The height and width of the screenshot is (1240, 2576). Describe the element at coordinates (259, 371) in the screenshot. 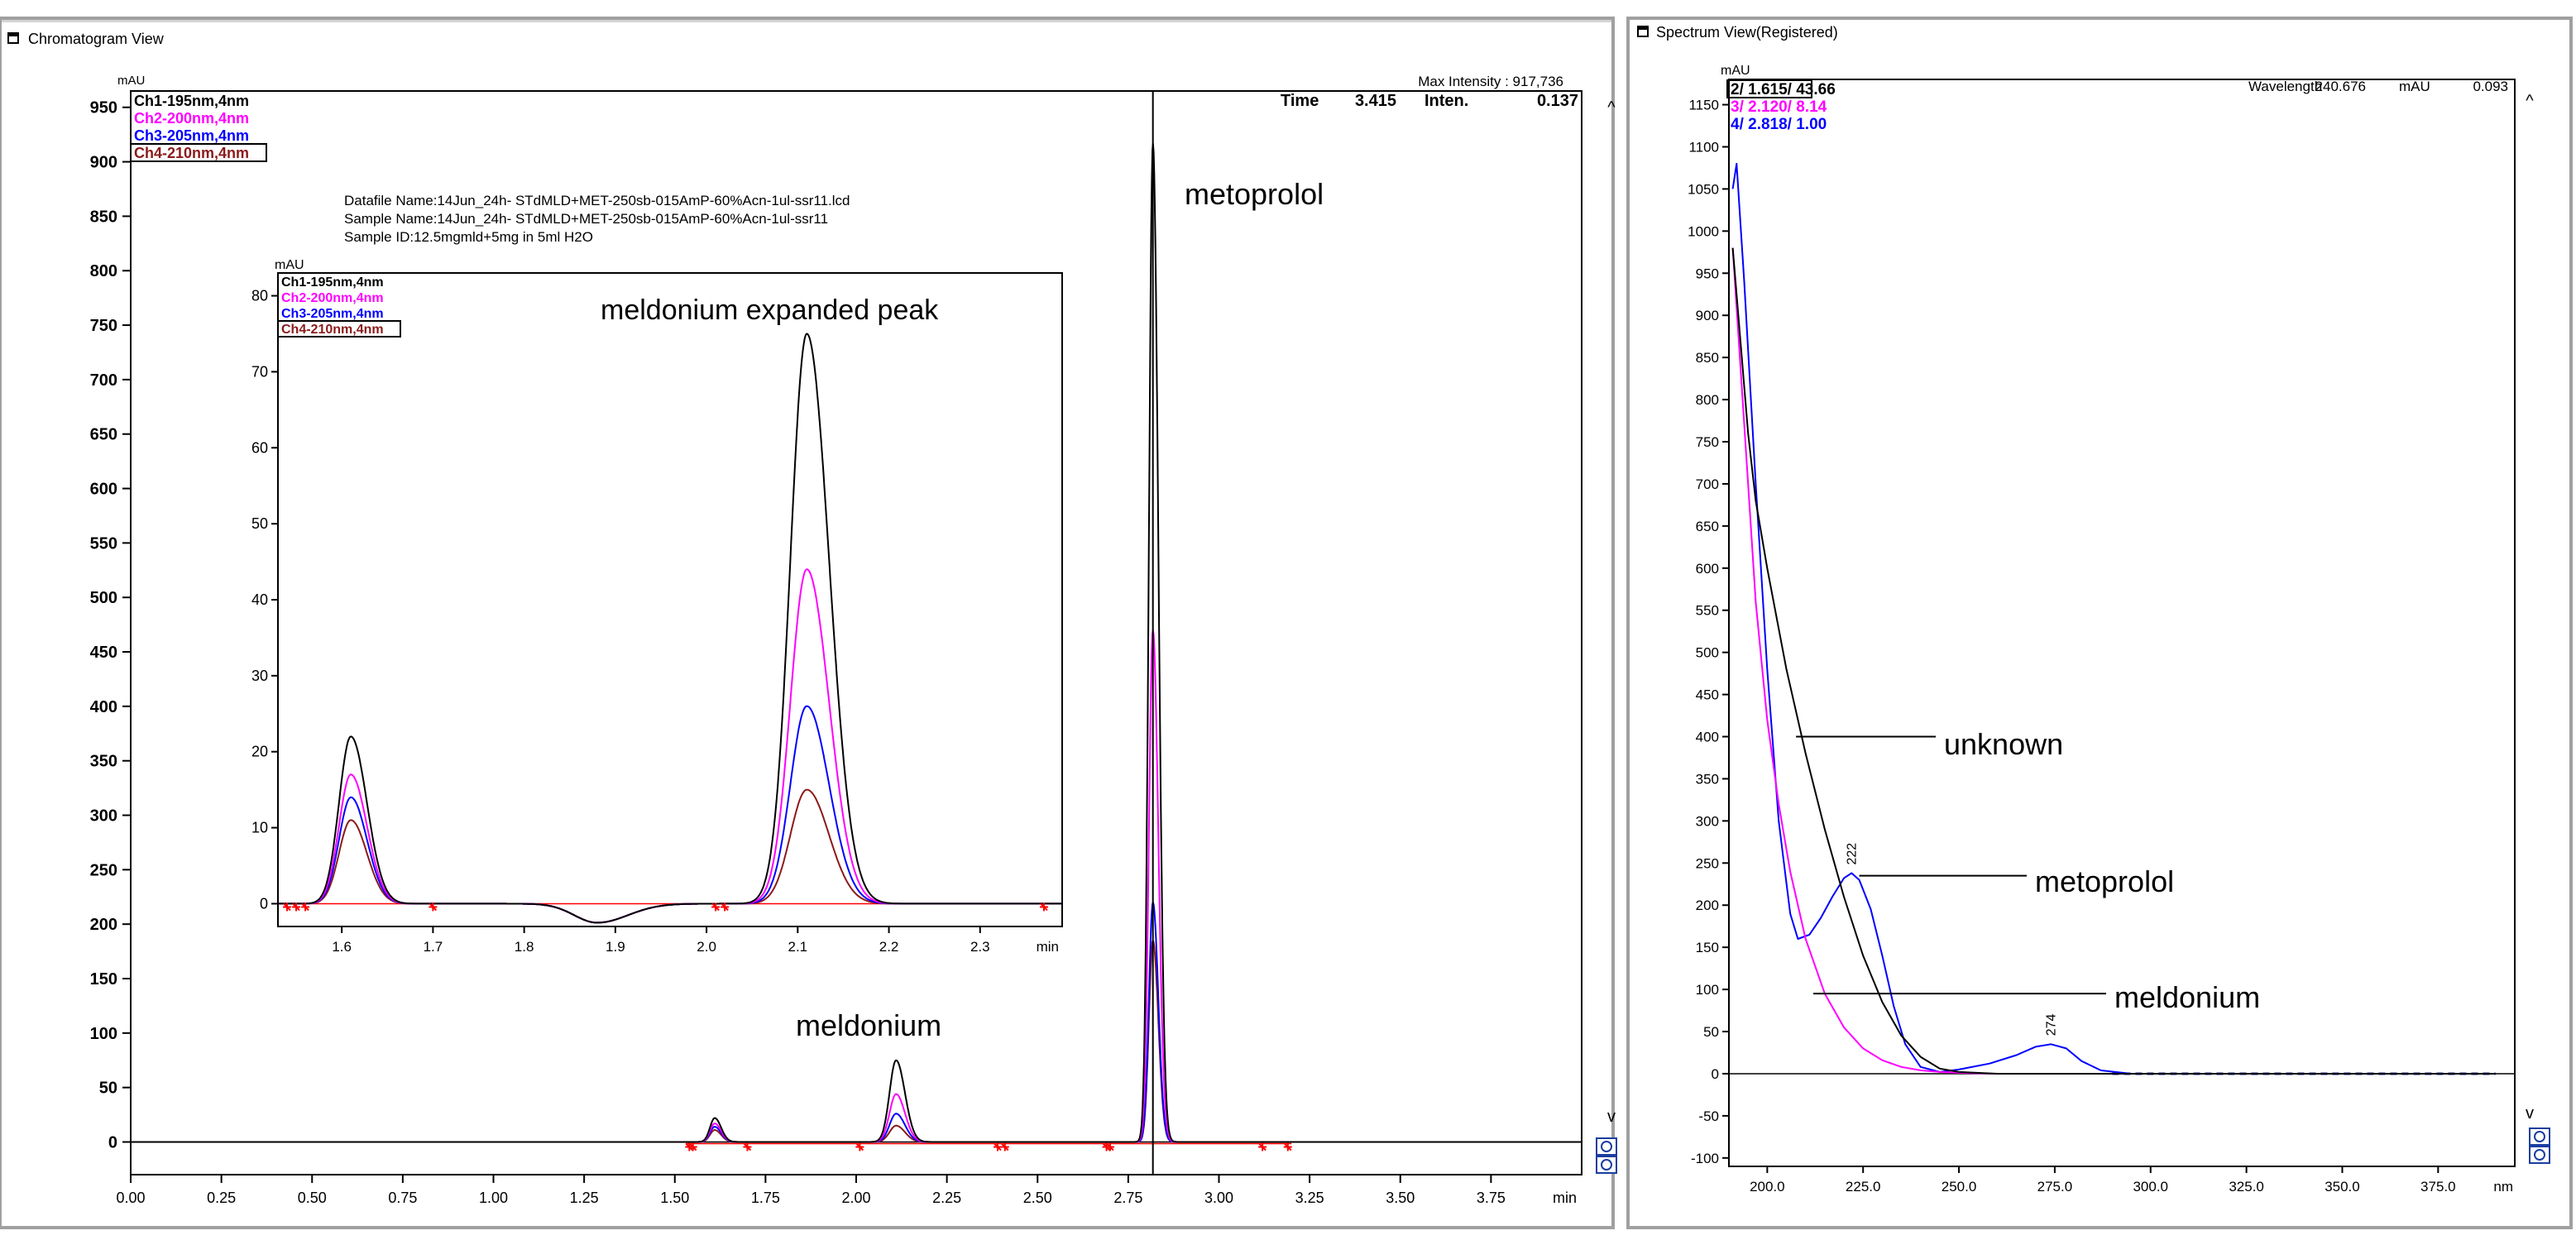

I see `inset-y-tick-label: 70` at that location.